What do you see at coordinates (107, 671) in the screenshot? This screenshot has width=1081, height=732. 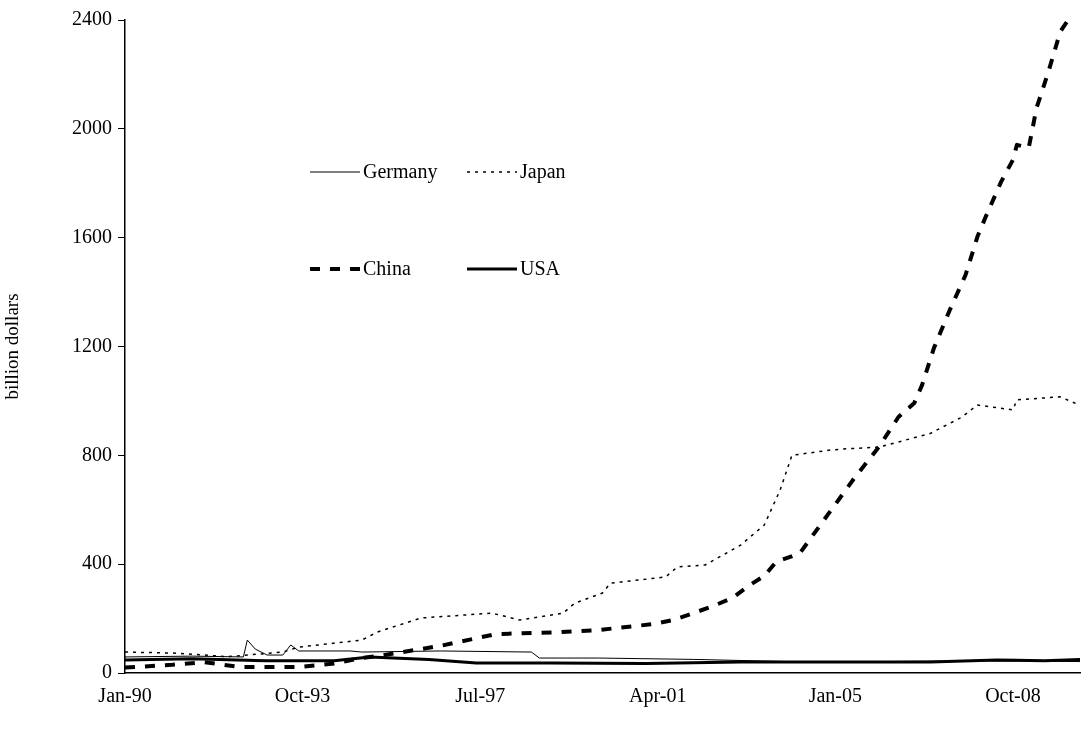 I see `y-tick-label: 0` at bounding box center [107, 671].